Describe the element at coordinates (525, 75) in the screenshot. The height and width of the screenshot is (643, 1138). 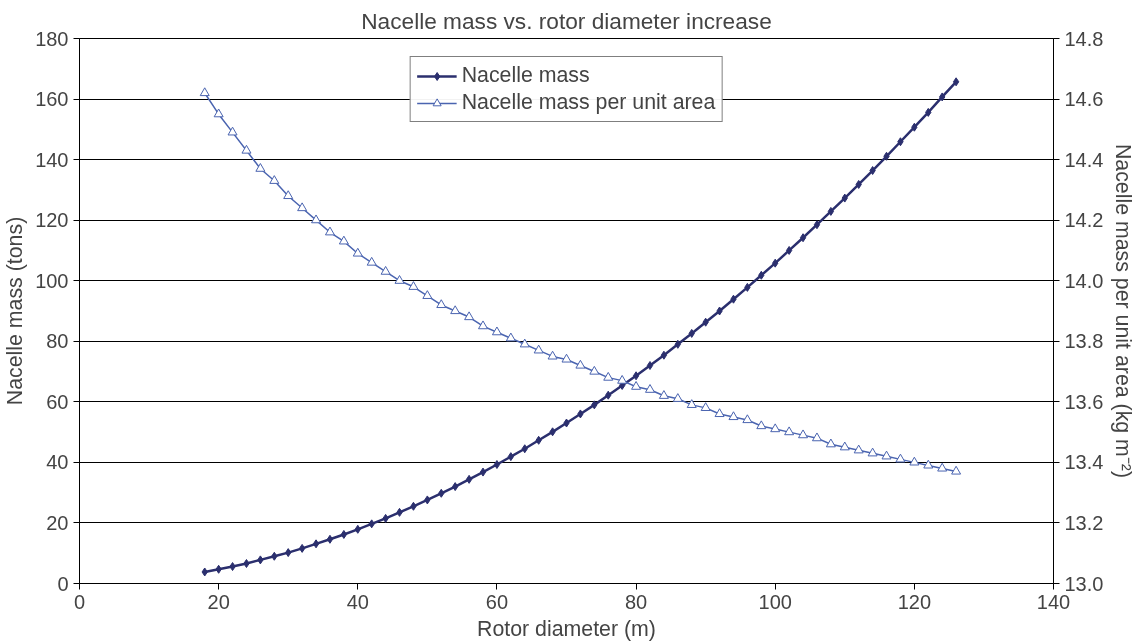
I see `legend-label: Nacelle mass` at that location.